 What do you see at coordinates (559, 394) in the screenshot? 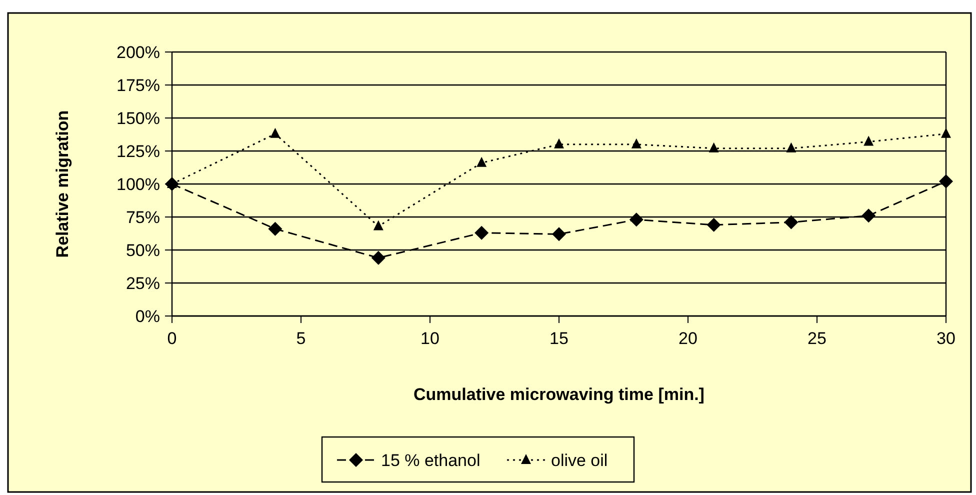
I see `x-axis-title: Cumulative microwaving time [min.]` at bounding box center [559, 394].